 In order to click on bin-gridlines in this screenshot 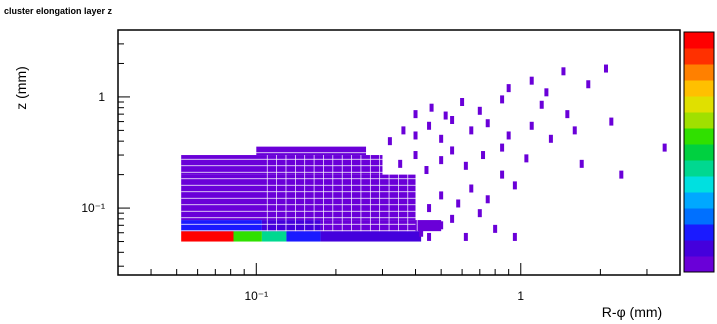, I will do `click(299, 188)`.